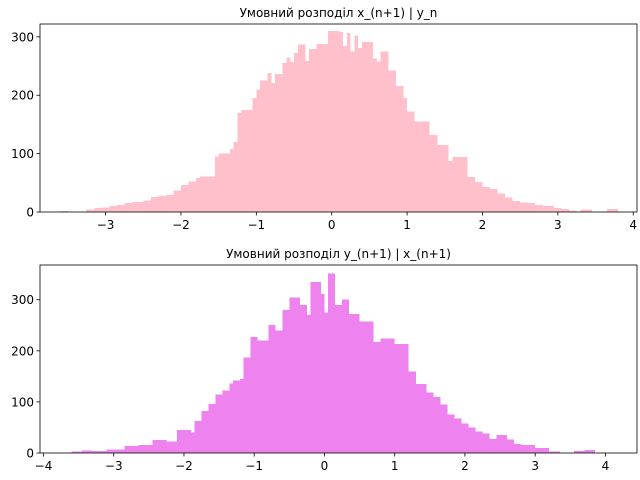  What do you see at coordinates (44, 466) in the screenshot?
I see `x-tick-label: −4` at bounding box center [44, 466].